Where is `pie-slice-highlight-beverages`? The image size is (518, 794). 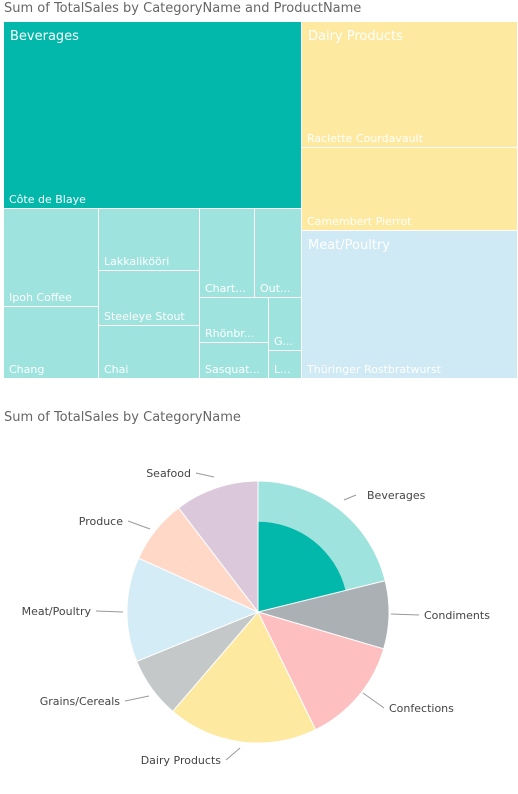
pie-slice-highlight-beverages is located at coordinates (302, 566).